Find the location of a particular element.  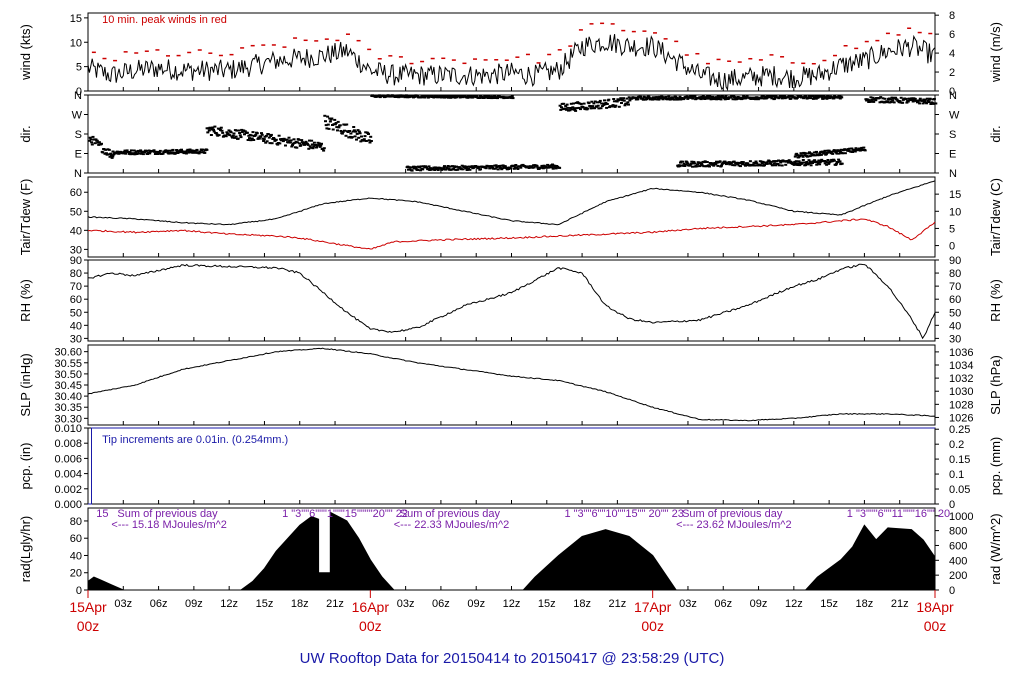

left-axis-label-dir: dir. is located at coordinates (25, 133).